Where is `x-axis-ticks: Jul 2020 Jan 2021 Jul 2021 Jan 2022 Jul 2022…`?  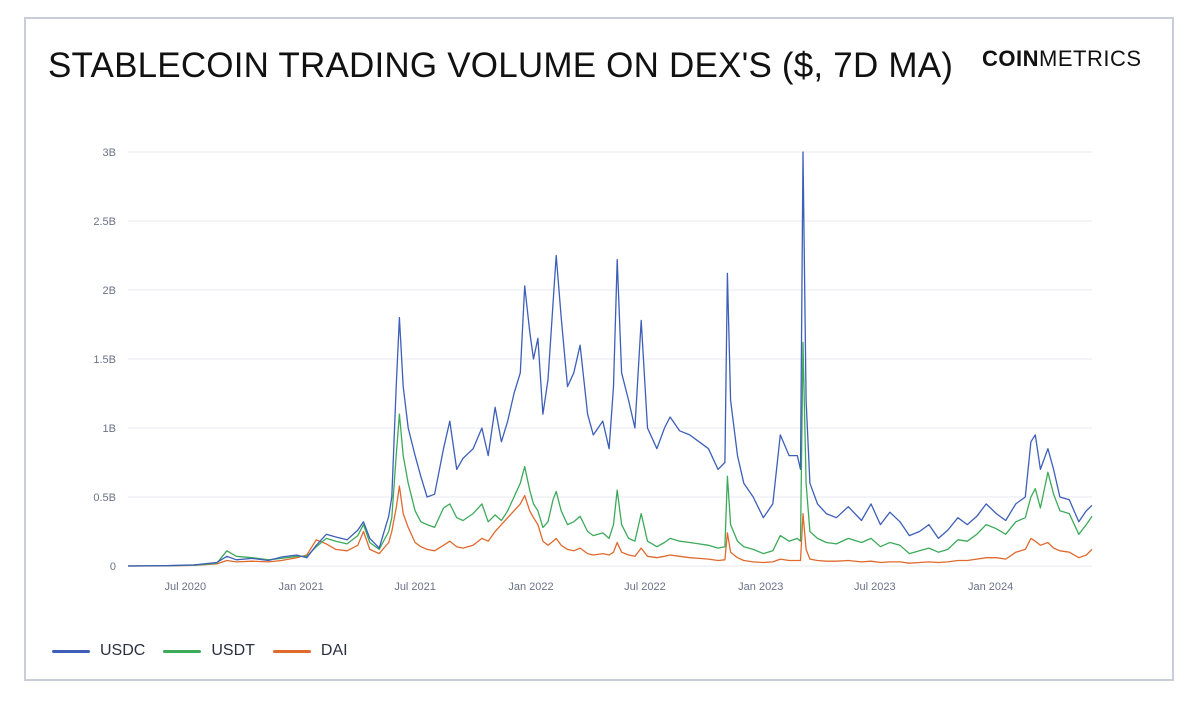 x-axis-ticks: Jul 2020 Jan 2021 Jul 2021 Jan 2022 Jul 2022… is located at coordinates (589, 587).